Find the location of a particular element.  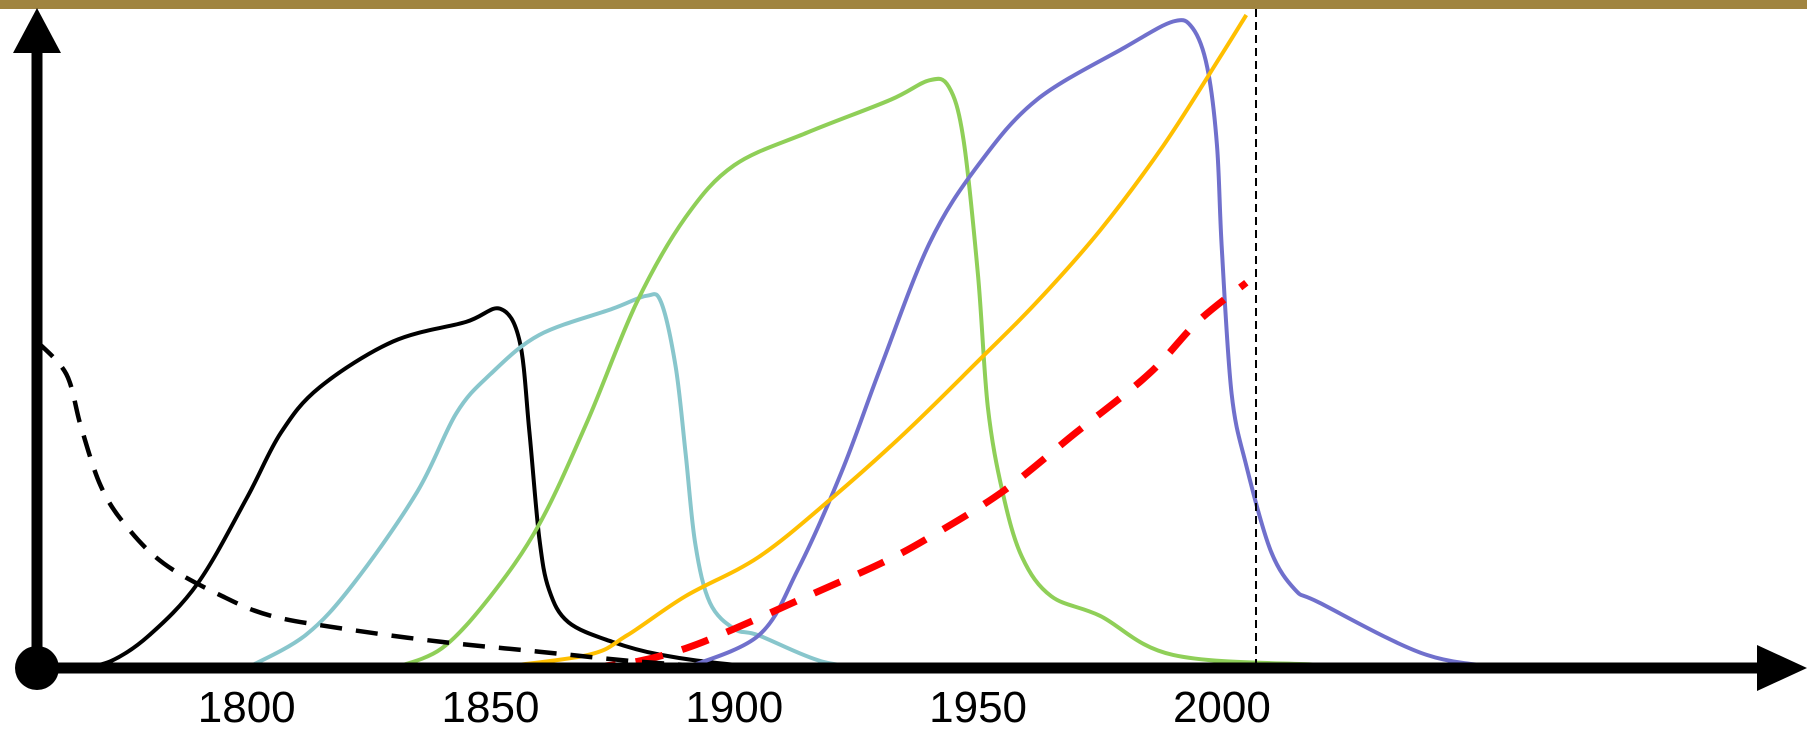

x-tick-label: 2000 is located at coordinates (1222, 706).